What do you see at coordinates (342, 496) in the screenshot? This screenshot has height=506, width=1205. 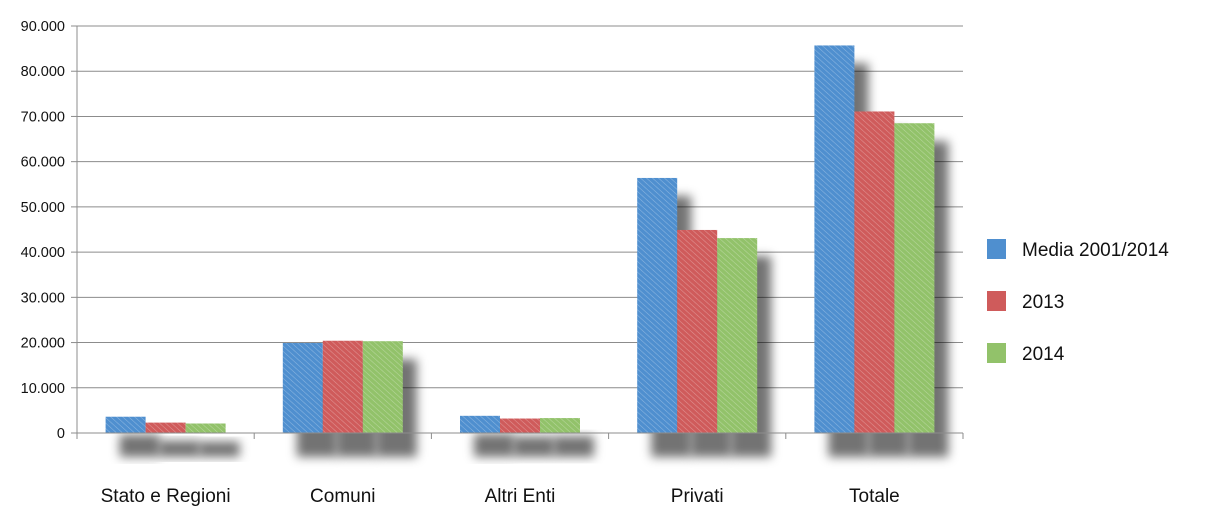 I see `x-category-label: Comuni` at bounding box center [342, 496].